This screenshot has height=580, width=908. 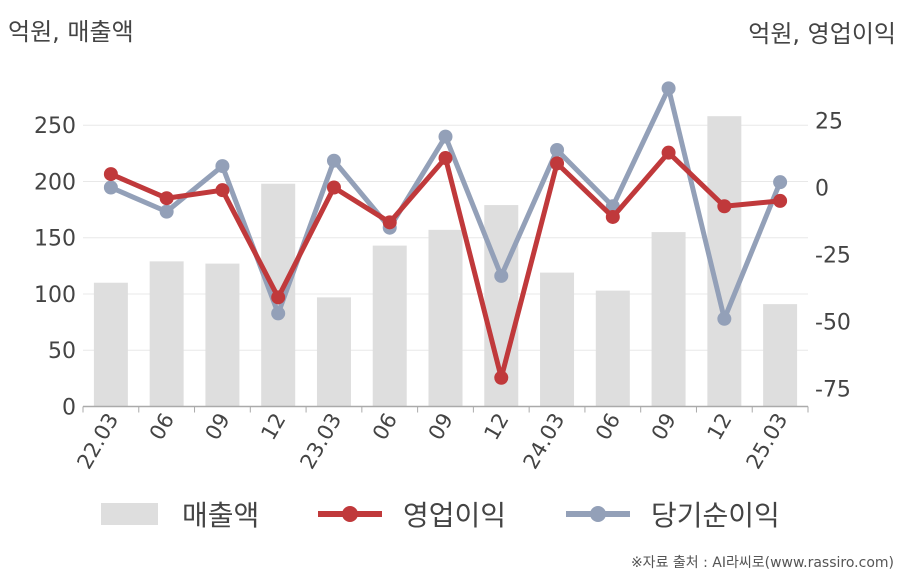 I want to click on legend-marker-operating-profit, so click(x=350, y=514).